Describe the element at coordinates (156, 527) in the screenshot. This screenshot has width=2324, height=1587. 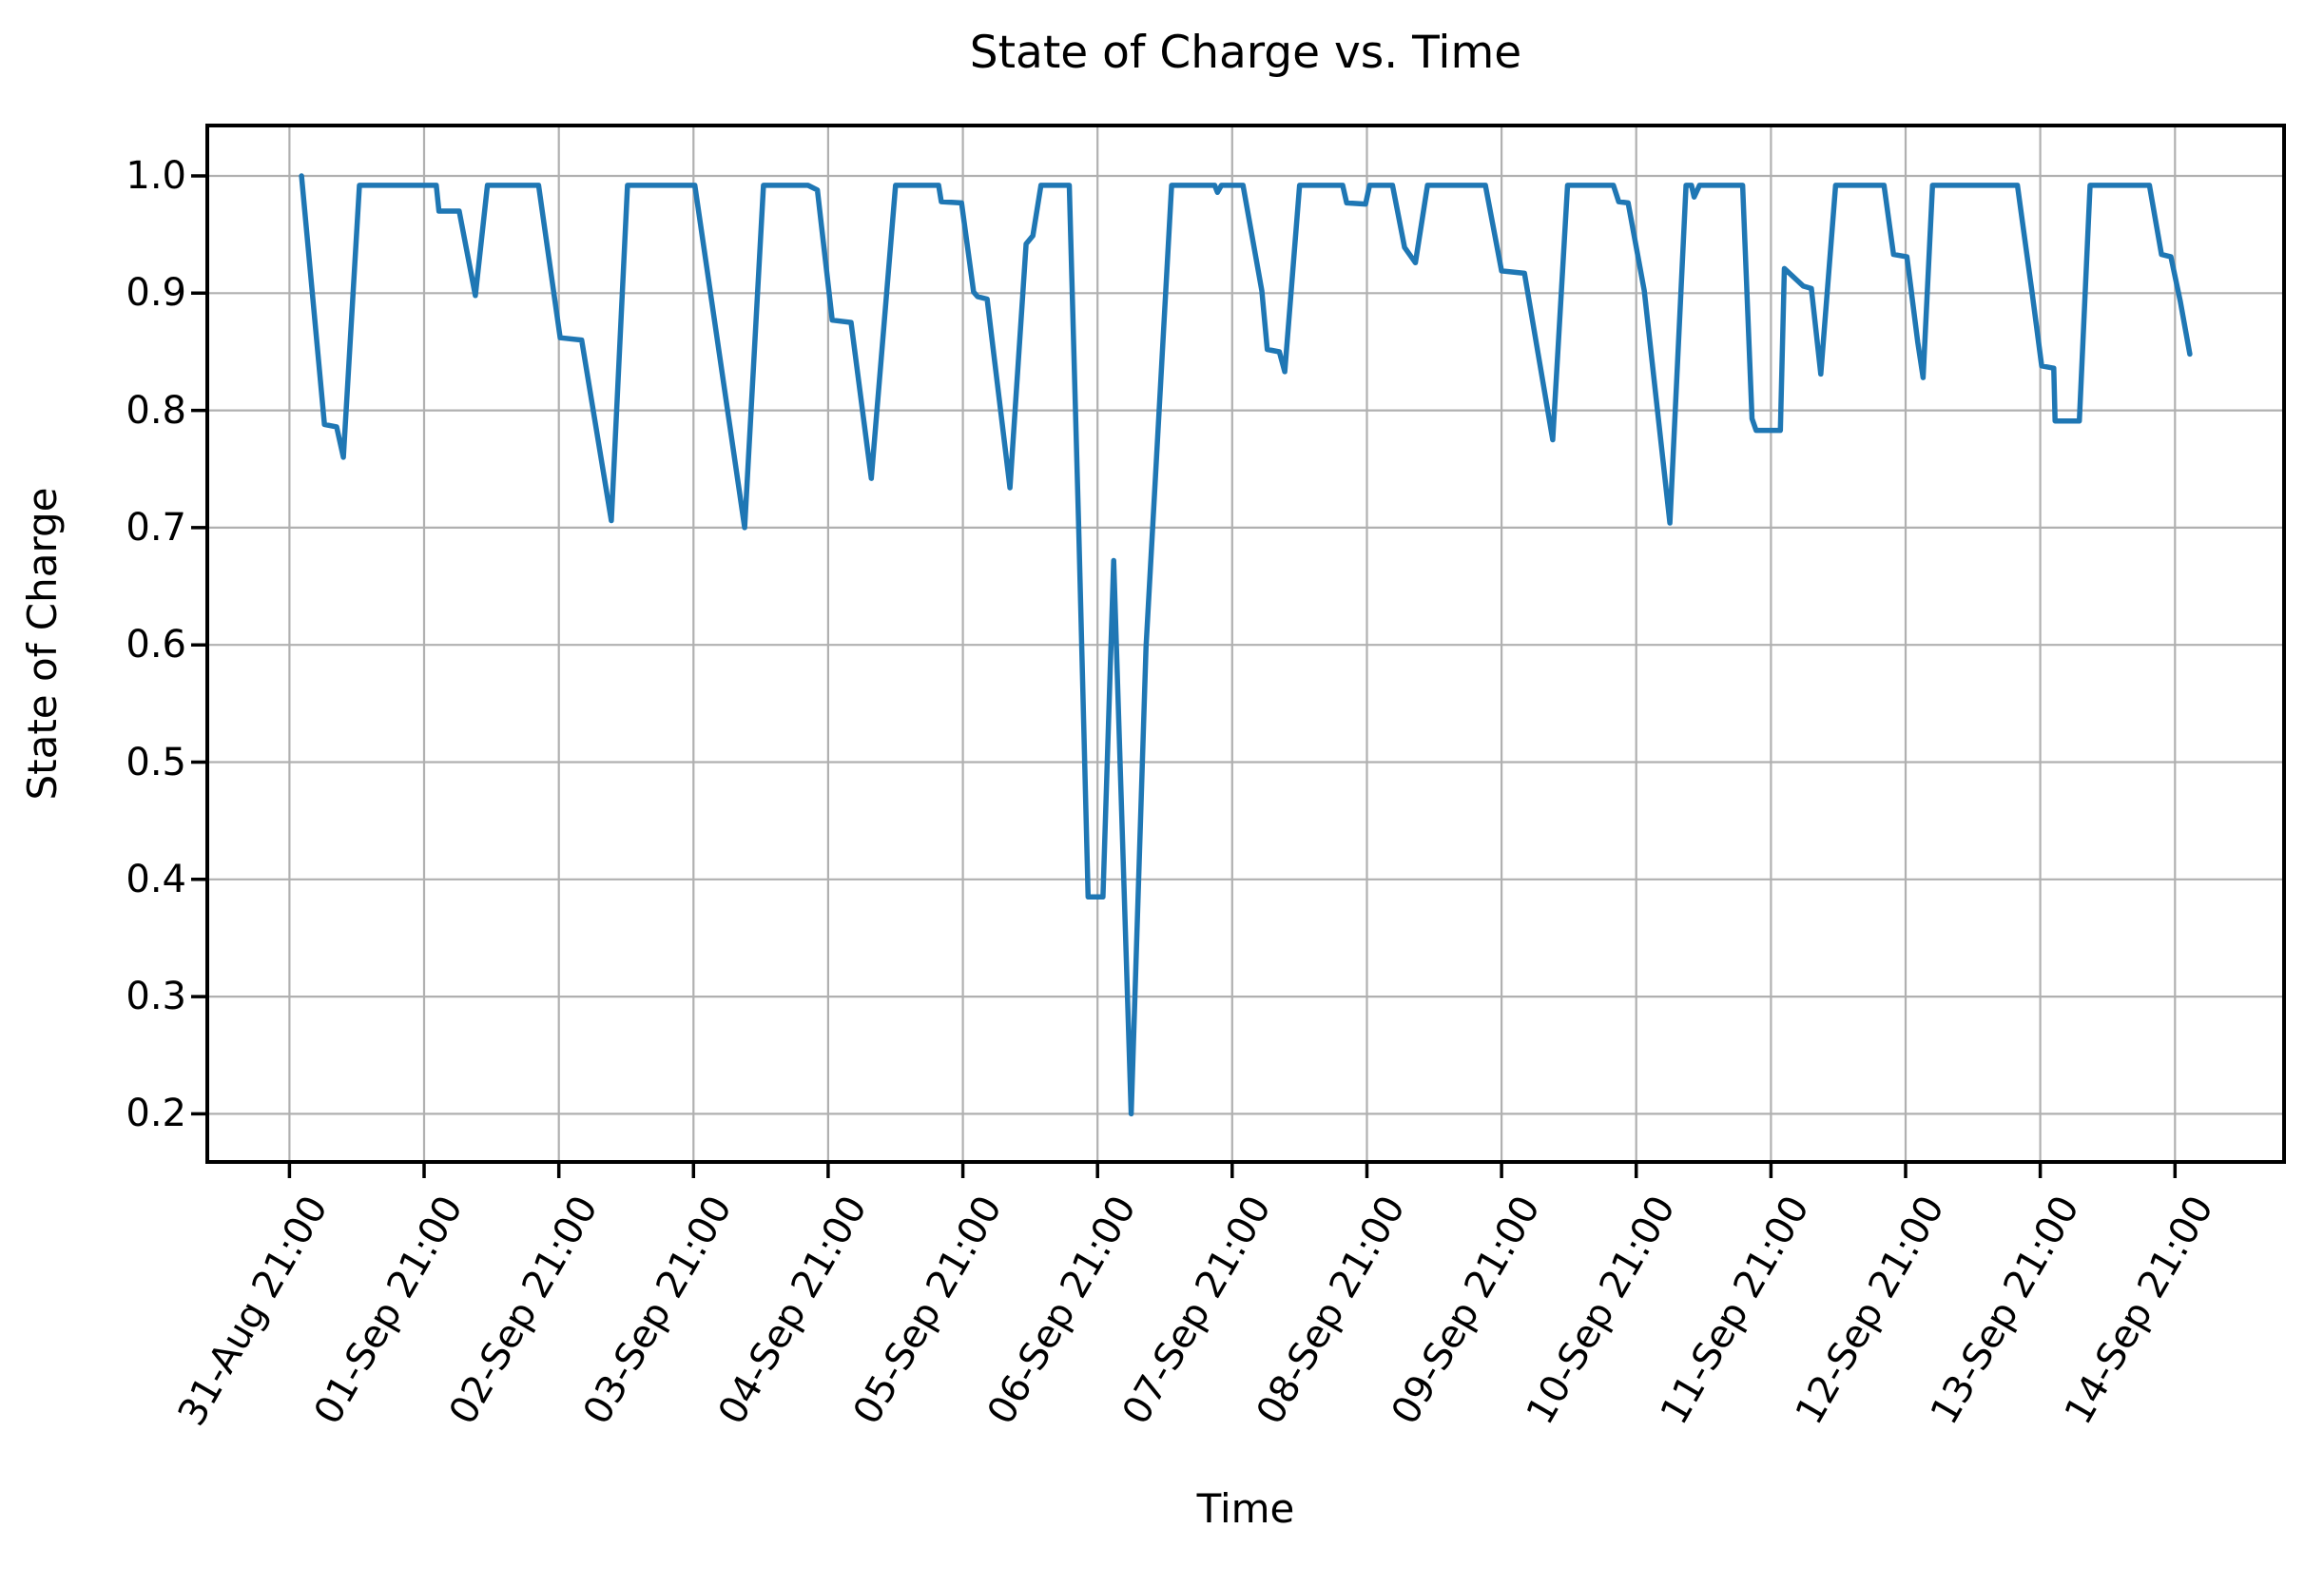
I see `y-tick-label: 0.7` at that location.